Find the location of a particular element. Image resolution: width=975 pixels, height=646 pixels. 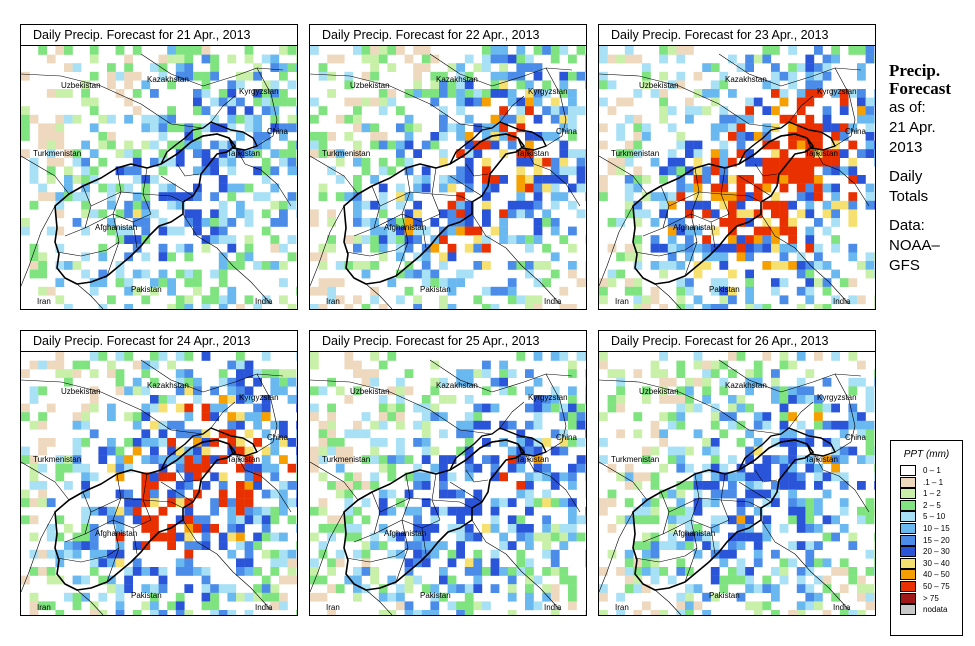

legend-swatch is located at coordinates (908, 528).